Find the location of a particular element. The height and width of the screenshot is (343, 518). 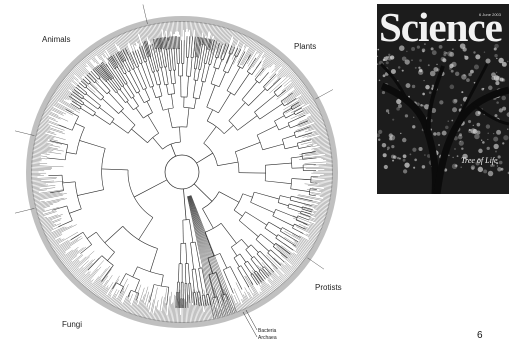

cover-caption: Tree of Life is located at coordinates (479, 160).